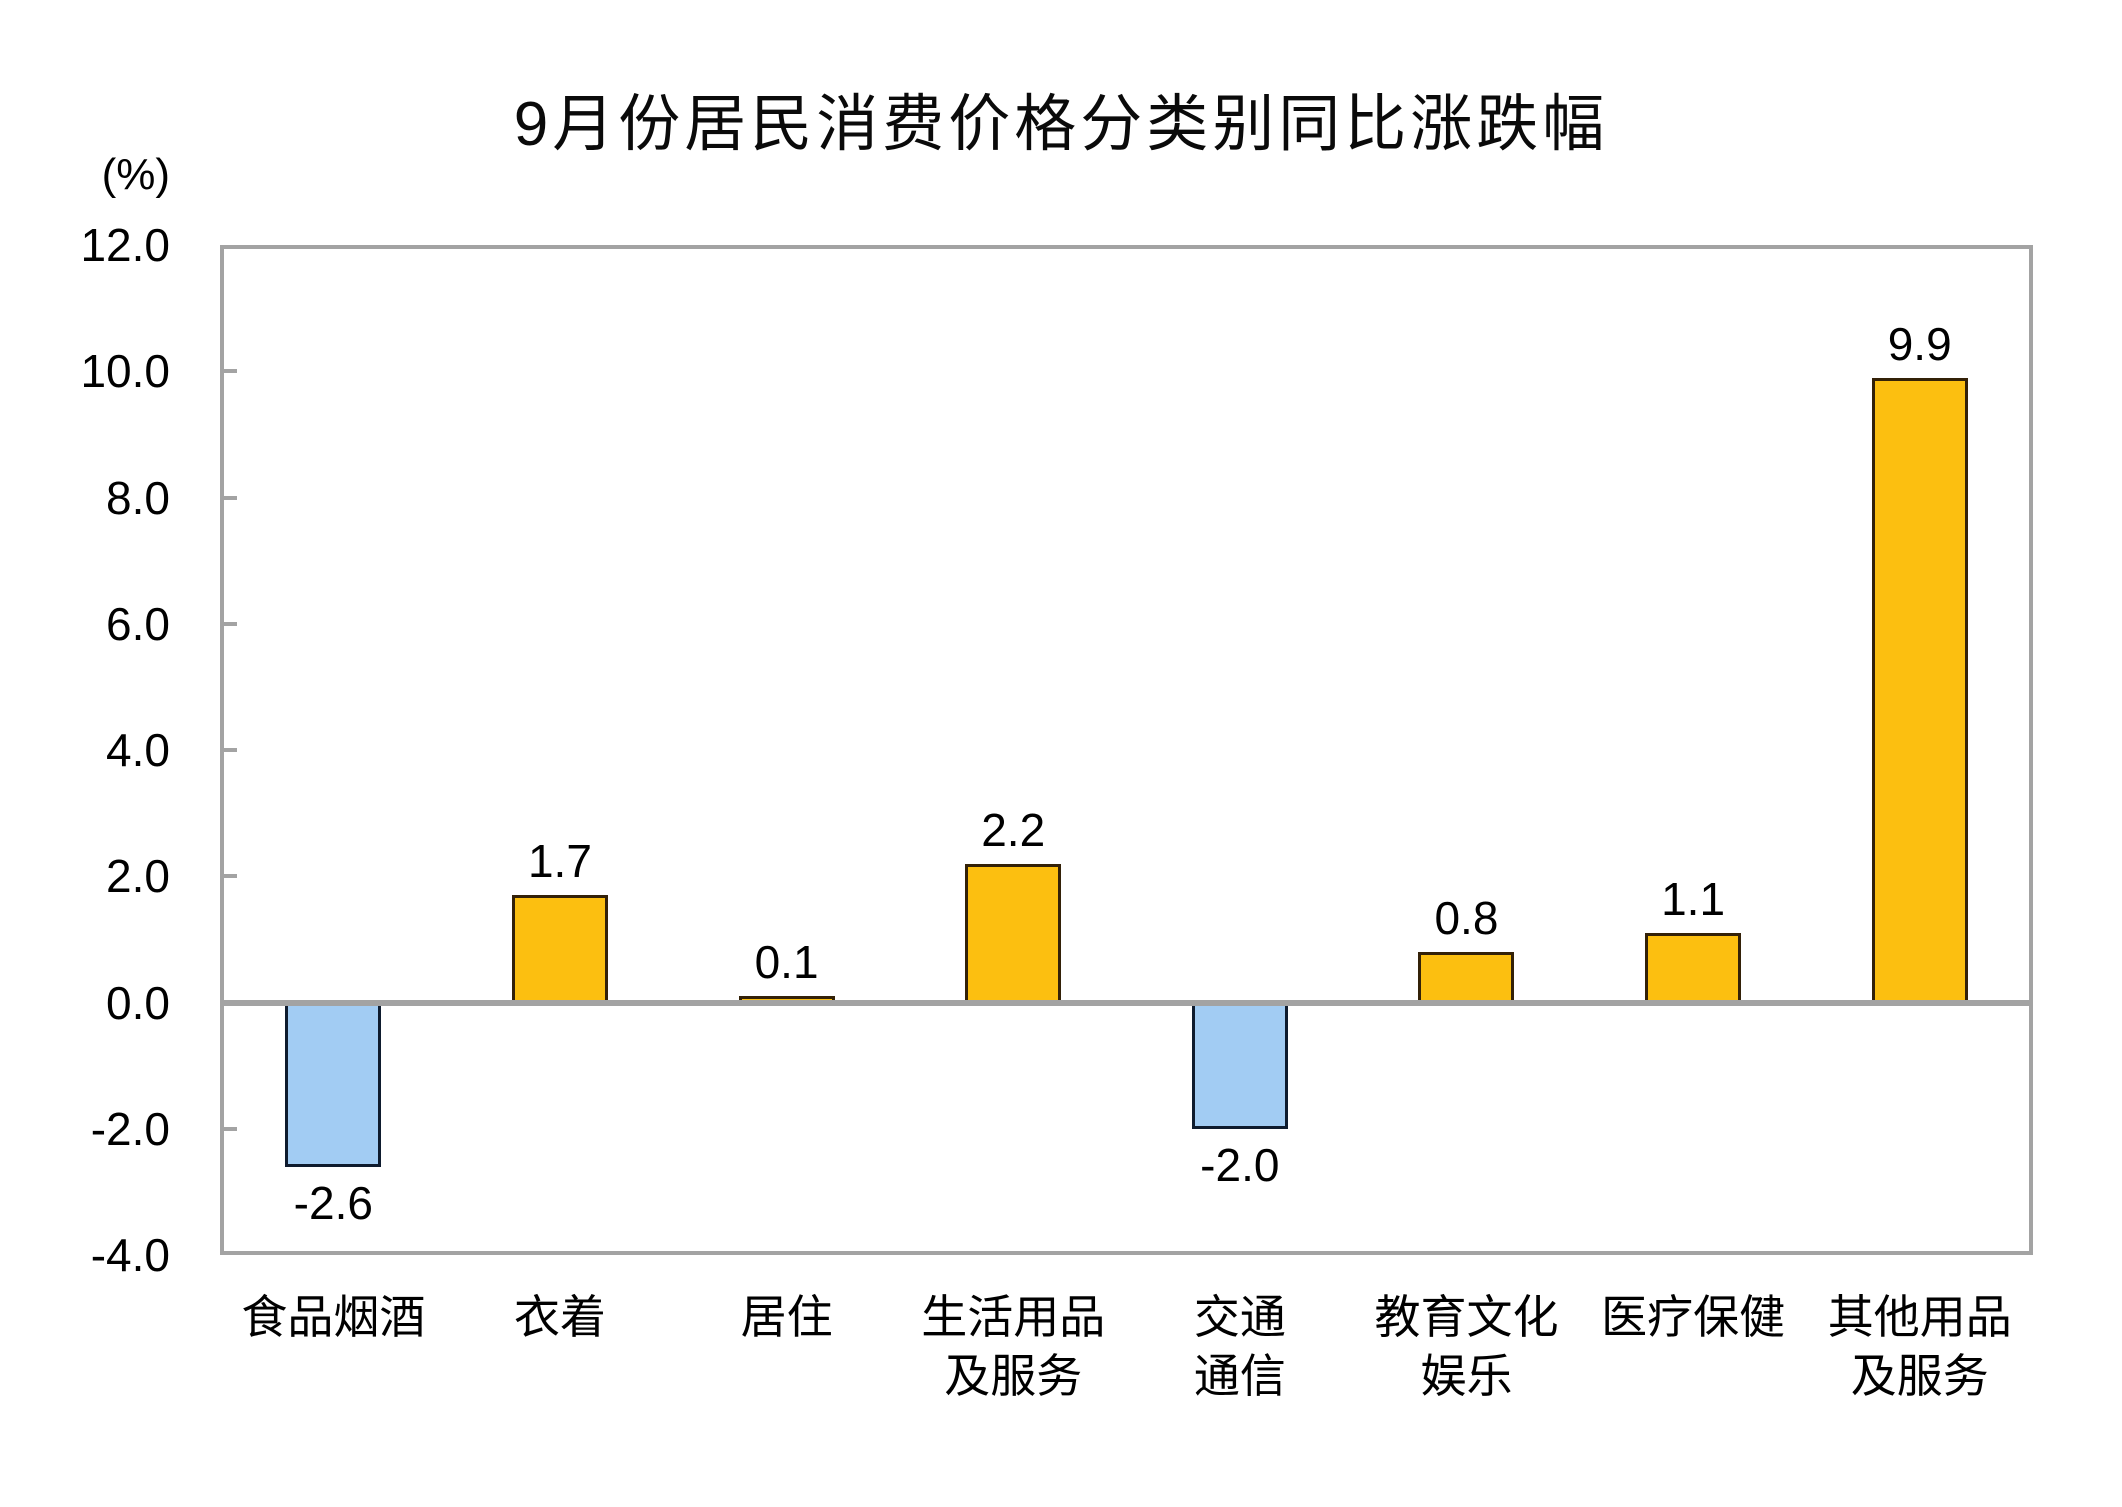 The image size is (2122, 1507). What do you see at coordinates (138, 623) in the screenshot?
I see `y-axis-tick-label: 6.0` at bounding box center [138, 623].